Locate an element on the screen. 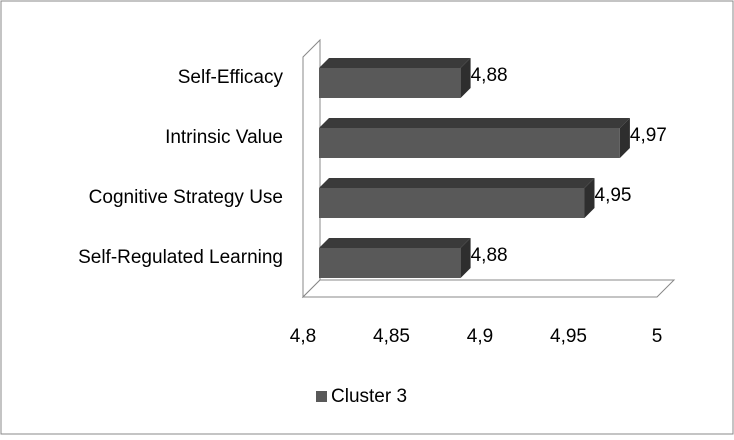  legend-label: Cluster 3 is located at coordinates (369, 396).